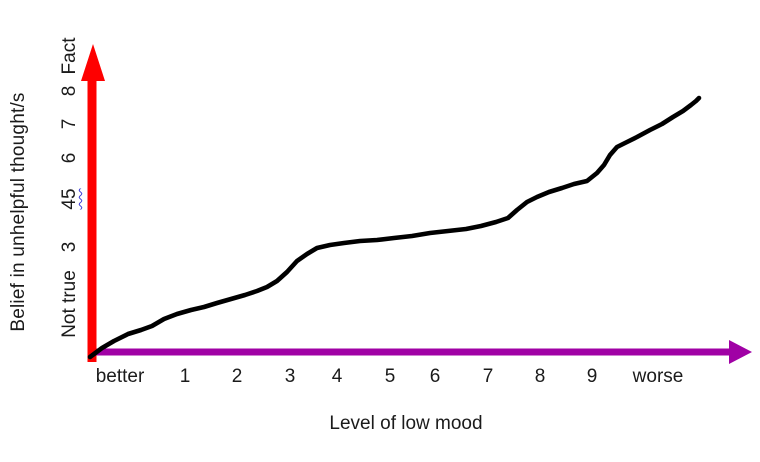  Describe the element at coordinates (592, 376) in the screenshot. I see `x-tick-label-9: 9` at that location.